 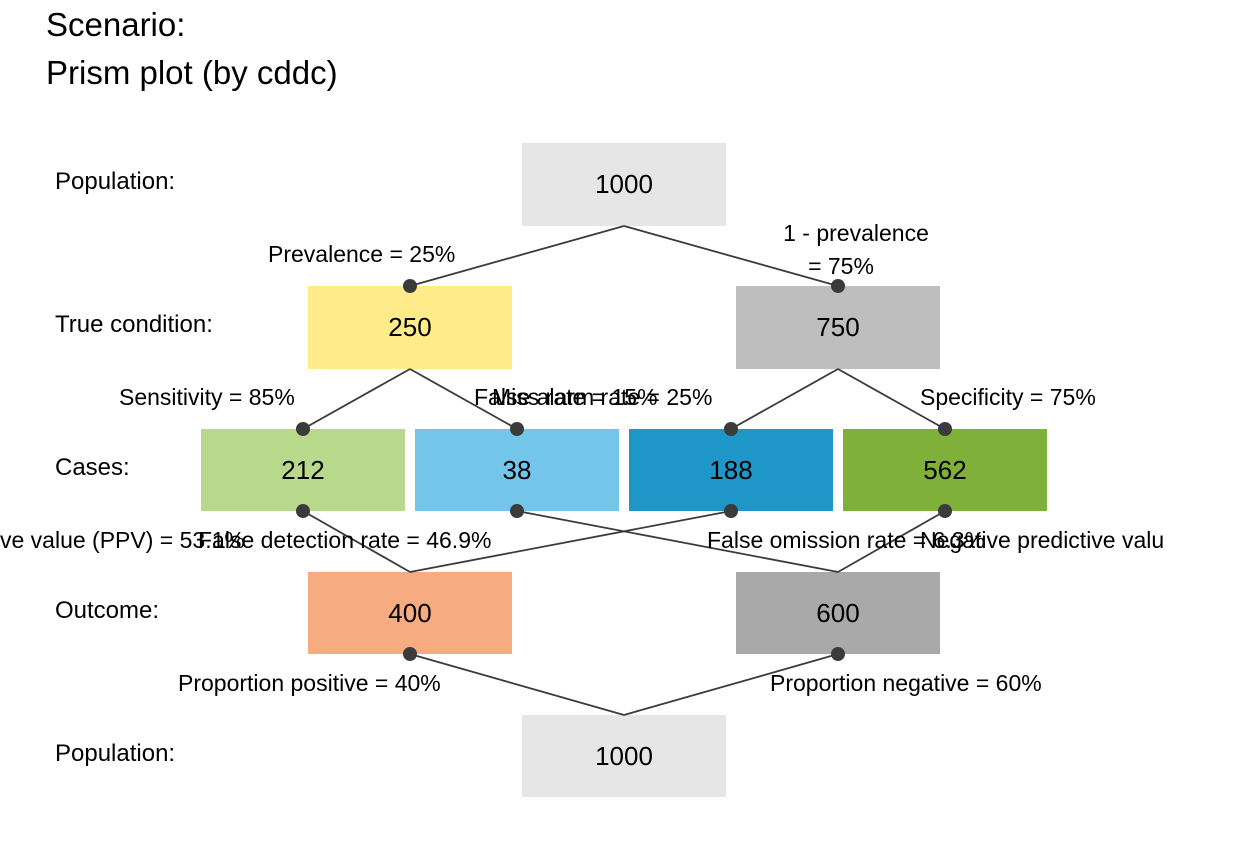 I want to click on row-label-population-bottom: Population:, so click(x=115, y=753).